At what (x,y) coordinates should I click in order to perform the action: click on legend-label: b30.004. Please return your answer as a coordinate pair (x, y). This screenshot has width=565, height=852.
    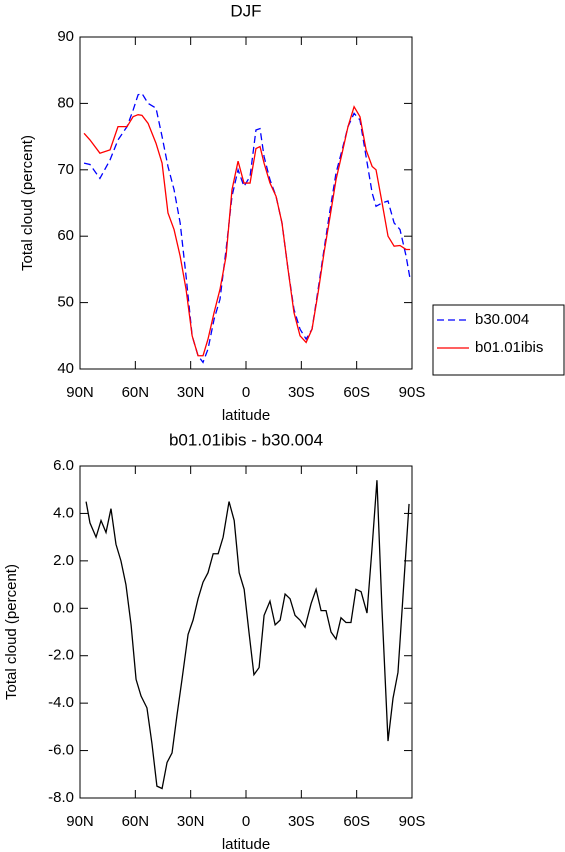
    Looking at the image, I should click on (502, 319).